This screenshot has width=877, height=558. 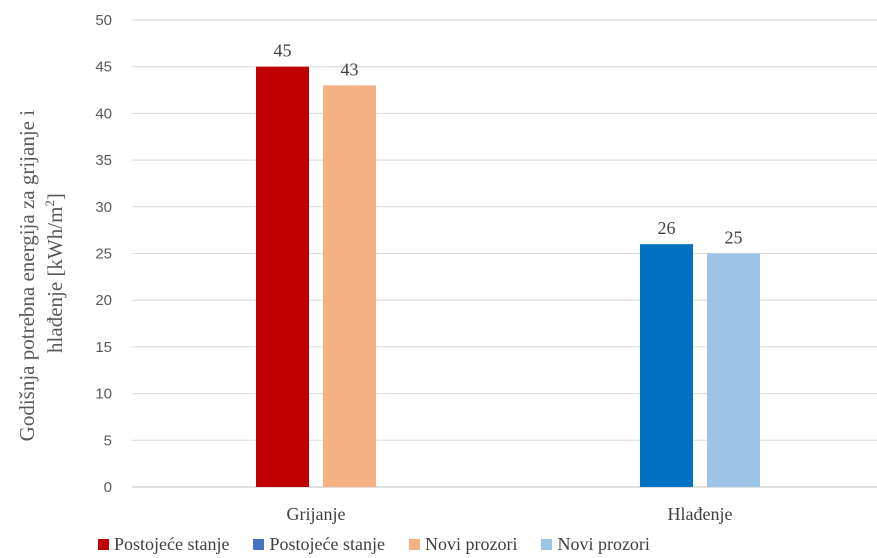 I want to click on y-tick-label: 25, so click(x=103, y=254).